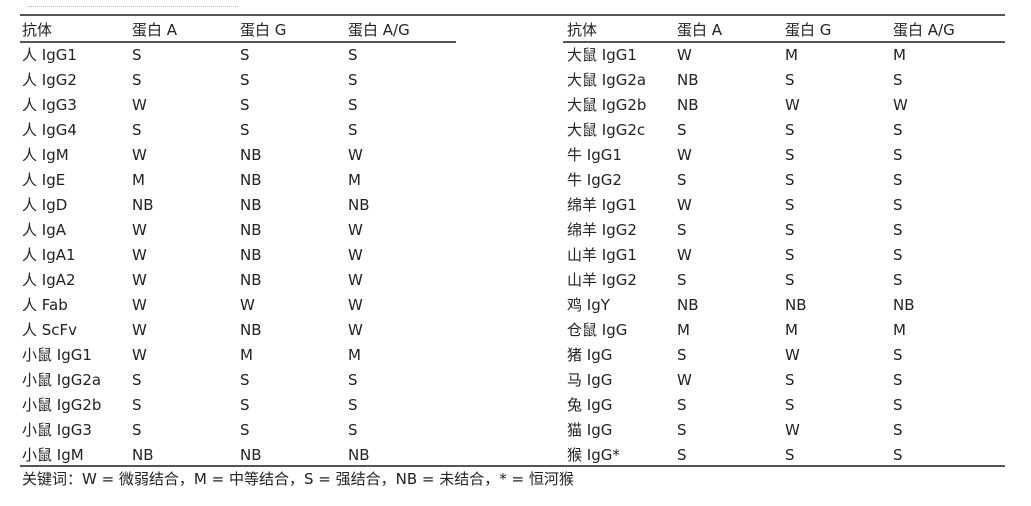  Describe the element at coordinates (606, 130) in the screenshot. I see `antibody-cell: 大鼠 IgG2c` at that location.